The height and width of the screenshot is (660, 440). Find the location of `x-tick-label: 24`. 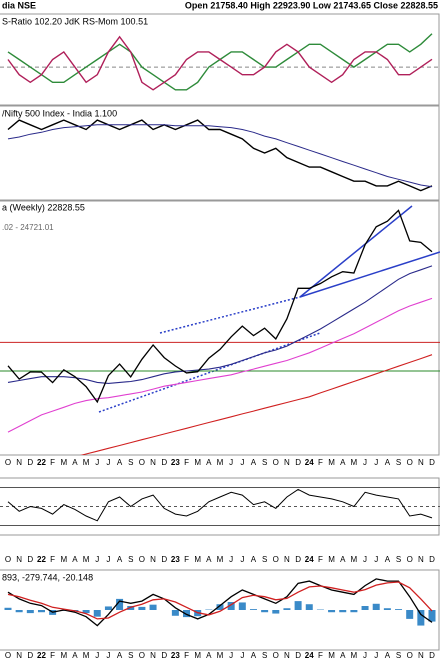

x-tick-label: 24 is located at coordinates (309, 655).